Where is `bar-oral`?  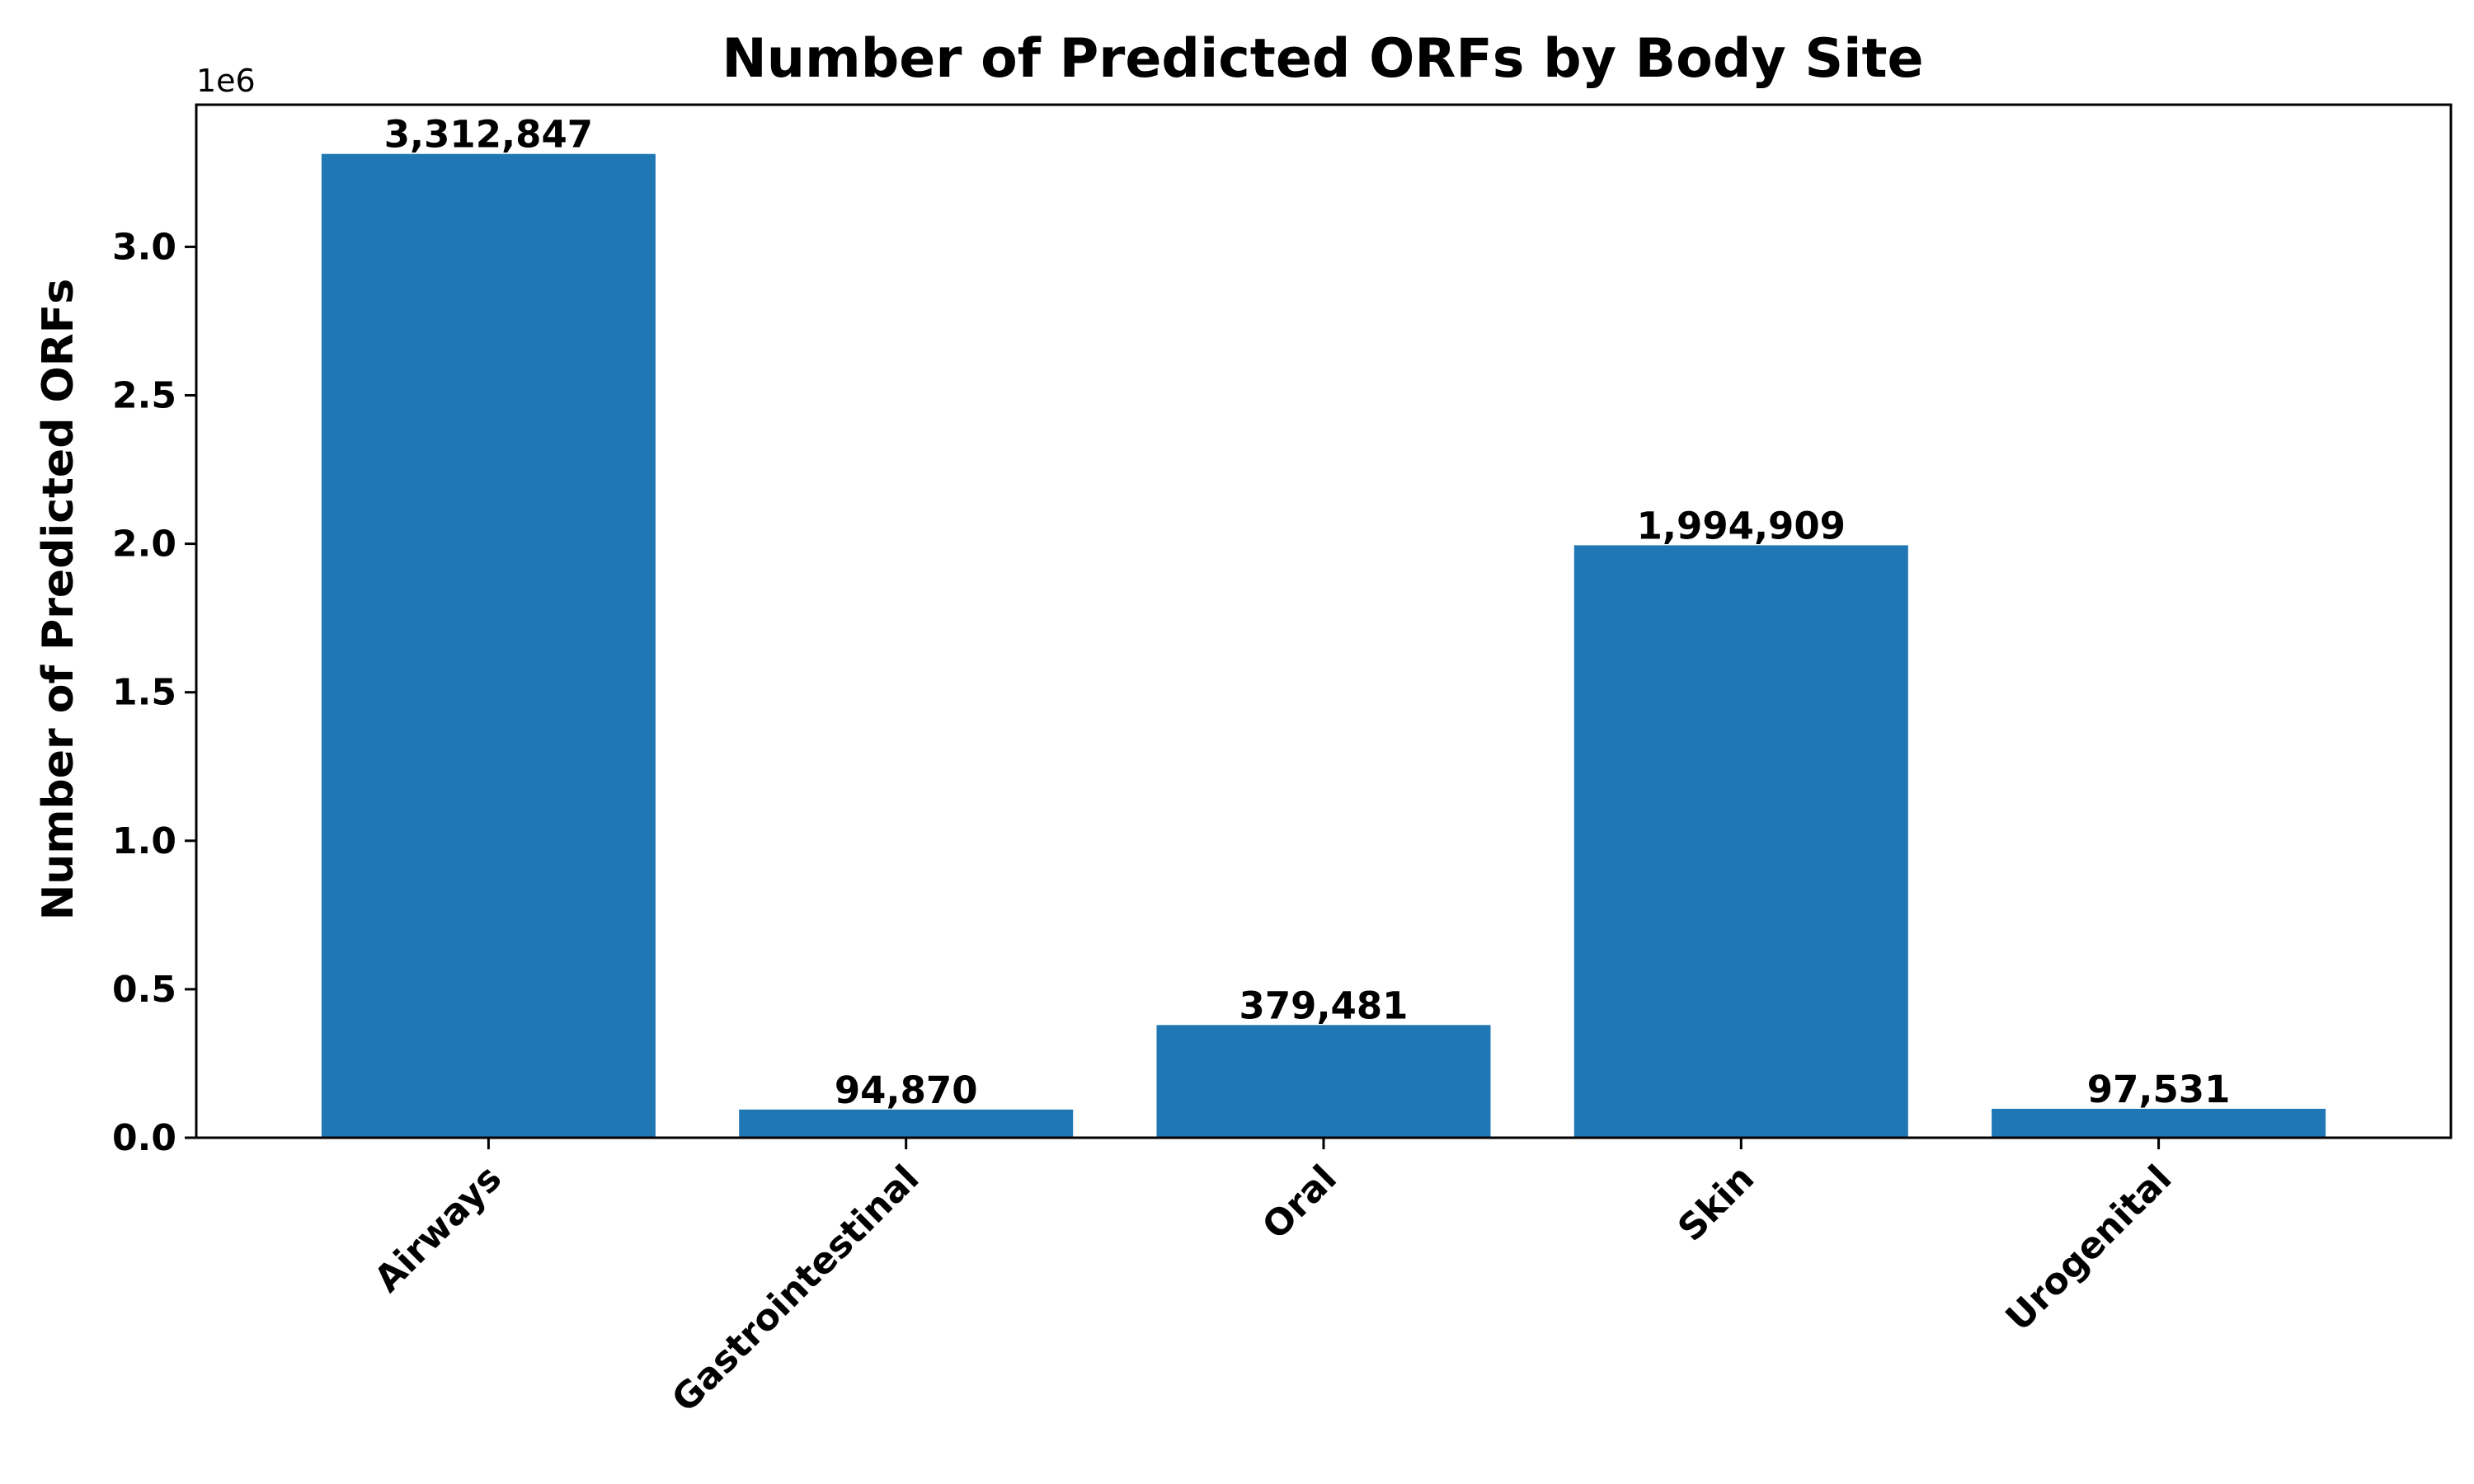 bar-oral is located at coordinates (1323, 1081).